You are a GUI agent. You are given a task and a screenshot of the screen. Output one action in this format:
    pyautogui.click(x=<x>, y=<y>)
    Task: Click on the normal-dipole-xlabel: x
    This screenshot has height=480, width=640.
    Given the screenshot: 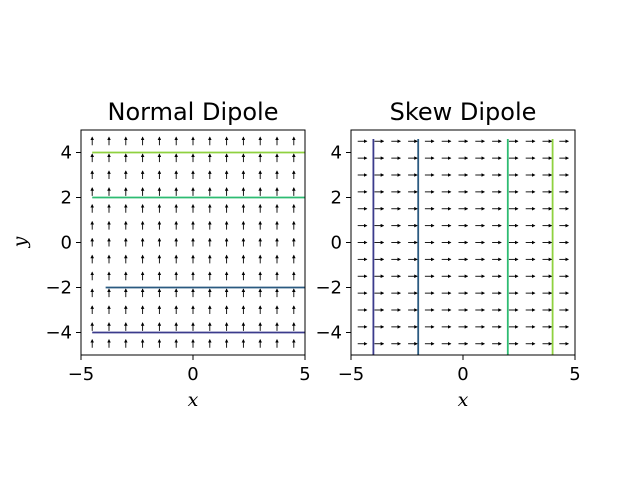 What is the action you would take?
    pyautogui.click(x=193, y=400)
    